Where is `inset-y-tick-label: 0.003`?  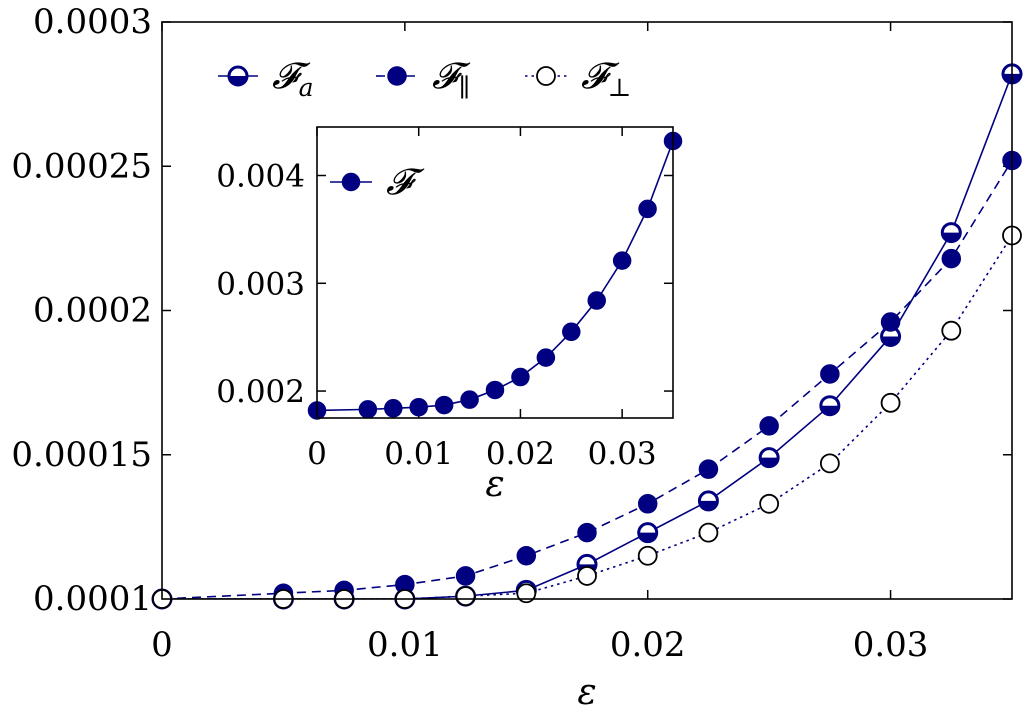
inset-y-tick-label: 0.003 is located at coordinates (260, 284).